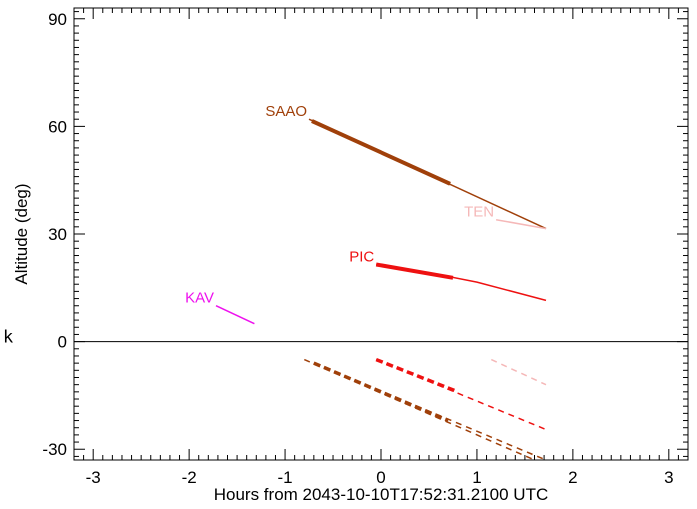 The image size is (697, 509). Describe the element at coordinates (21, 233) in the screenshot. I see `y-axis-title: Altitude (deg)` at that location.